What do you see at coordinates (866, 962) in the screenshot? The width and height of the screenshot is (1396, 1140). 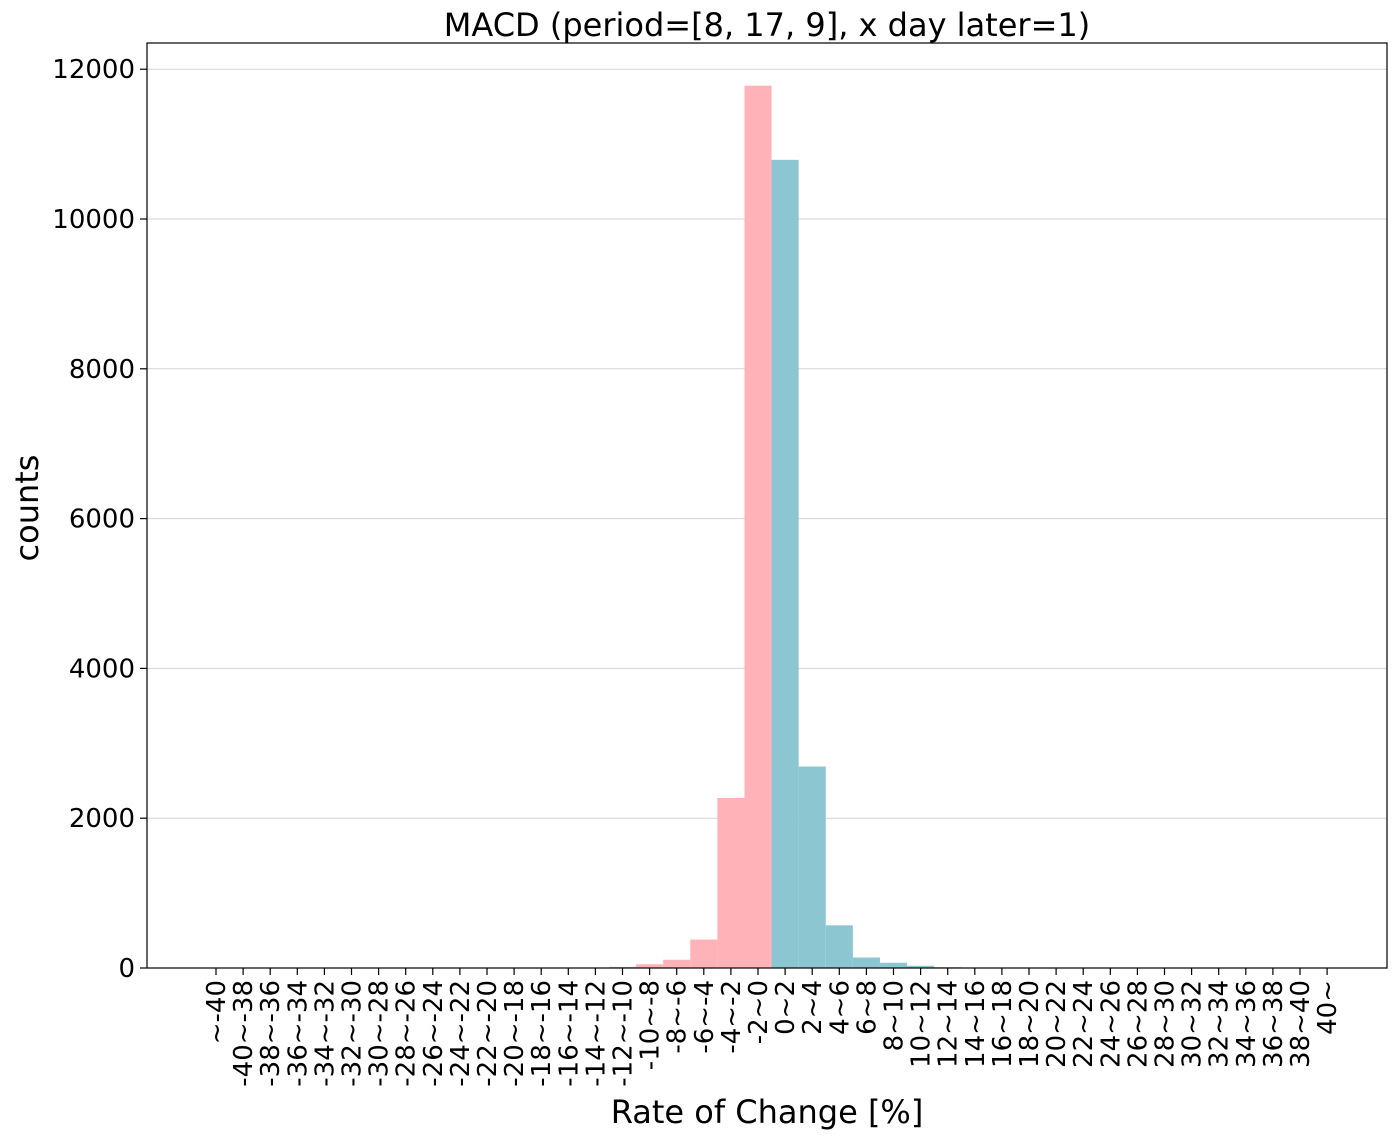 I see `bar-6~8` at bounding box center [866, 962].